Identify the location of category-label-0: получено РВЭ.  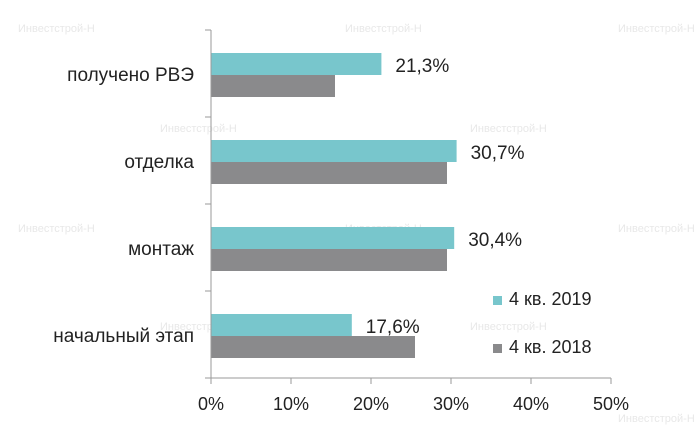
(130, 75).